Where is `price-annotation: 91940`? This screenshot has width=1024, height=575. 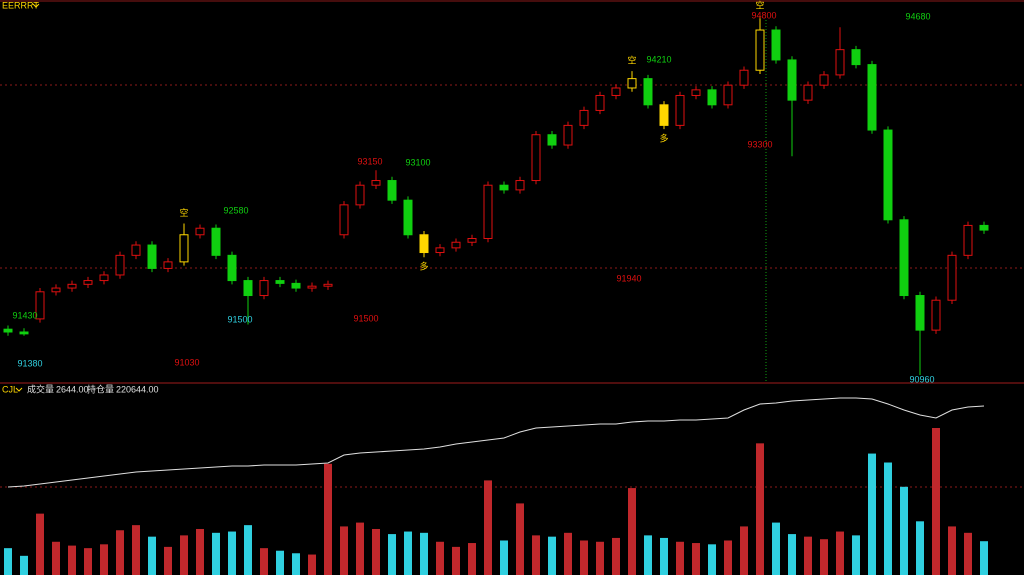 price-annotation: 91940 is located at coordinates (628, 278).